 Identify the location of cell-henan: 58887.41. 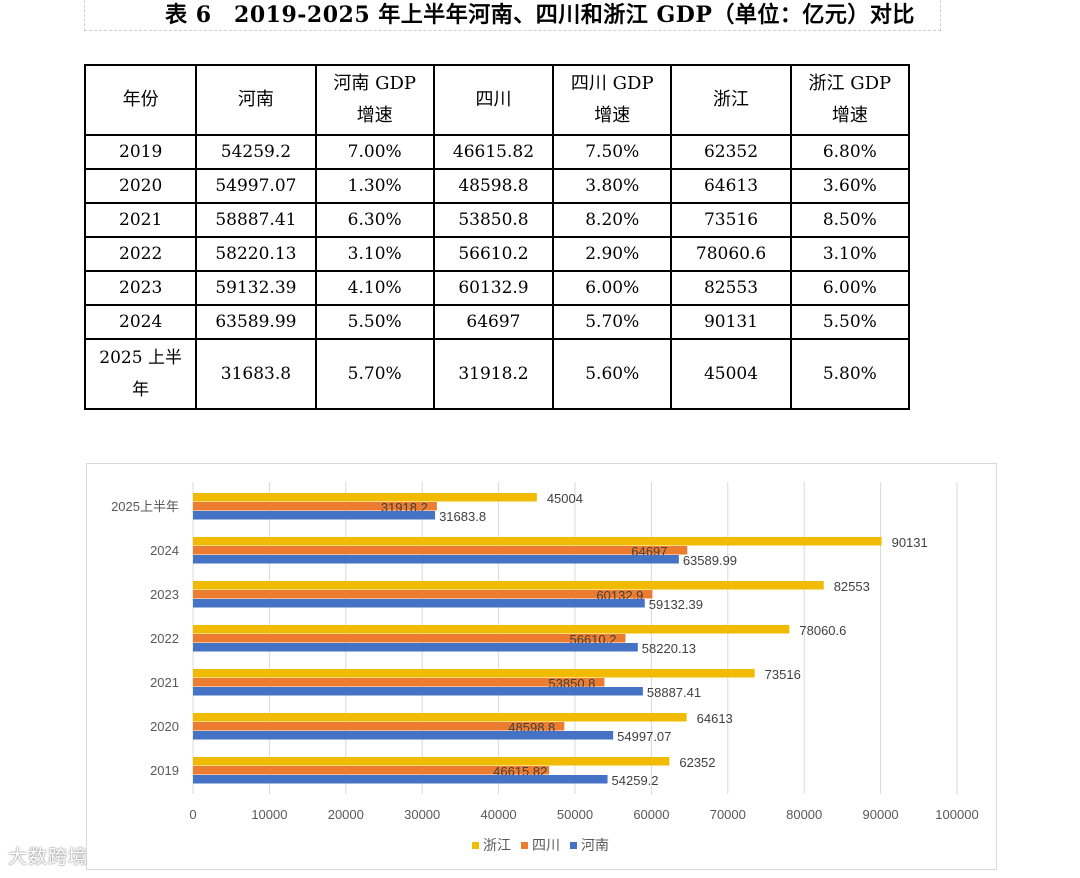
(256, 220).